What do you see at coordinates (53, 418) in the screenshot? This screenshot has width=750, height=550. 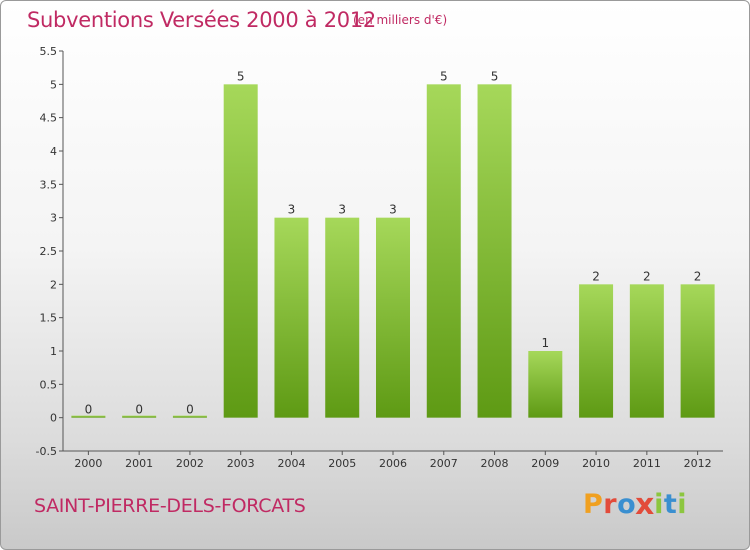 I see `y-tick-label: 0` at bounding box center [53, 418].